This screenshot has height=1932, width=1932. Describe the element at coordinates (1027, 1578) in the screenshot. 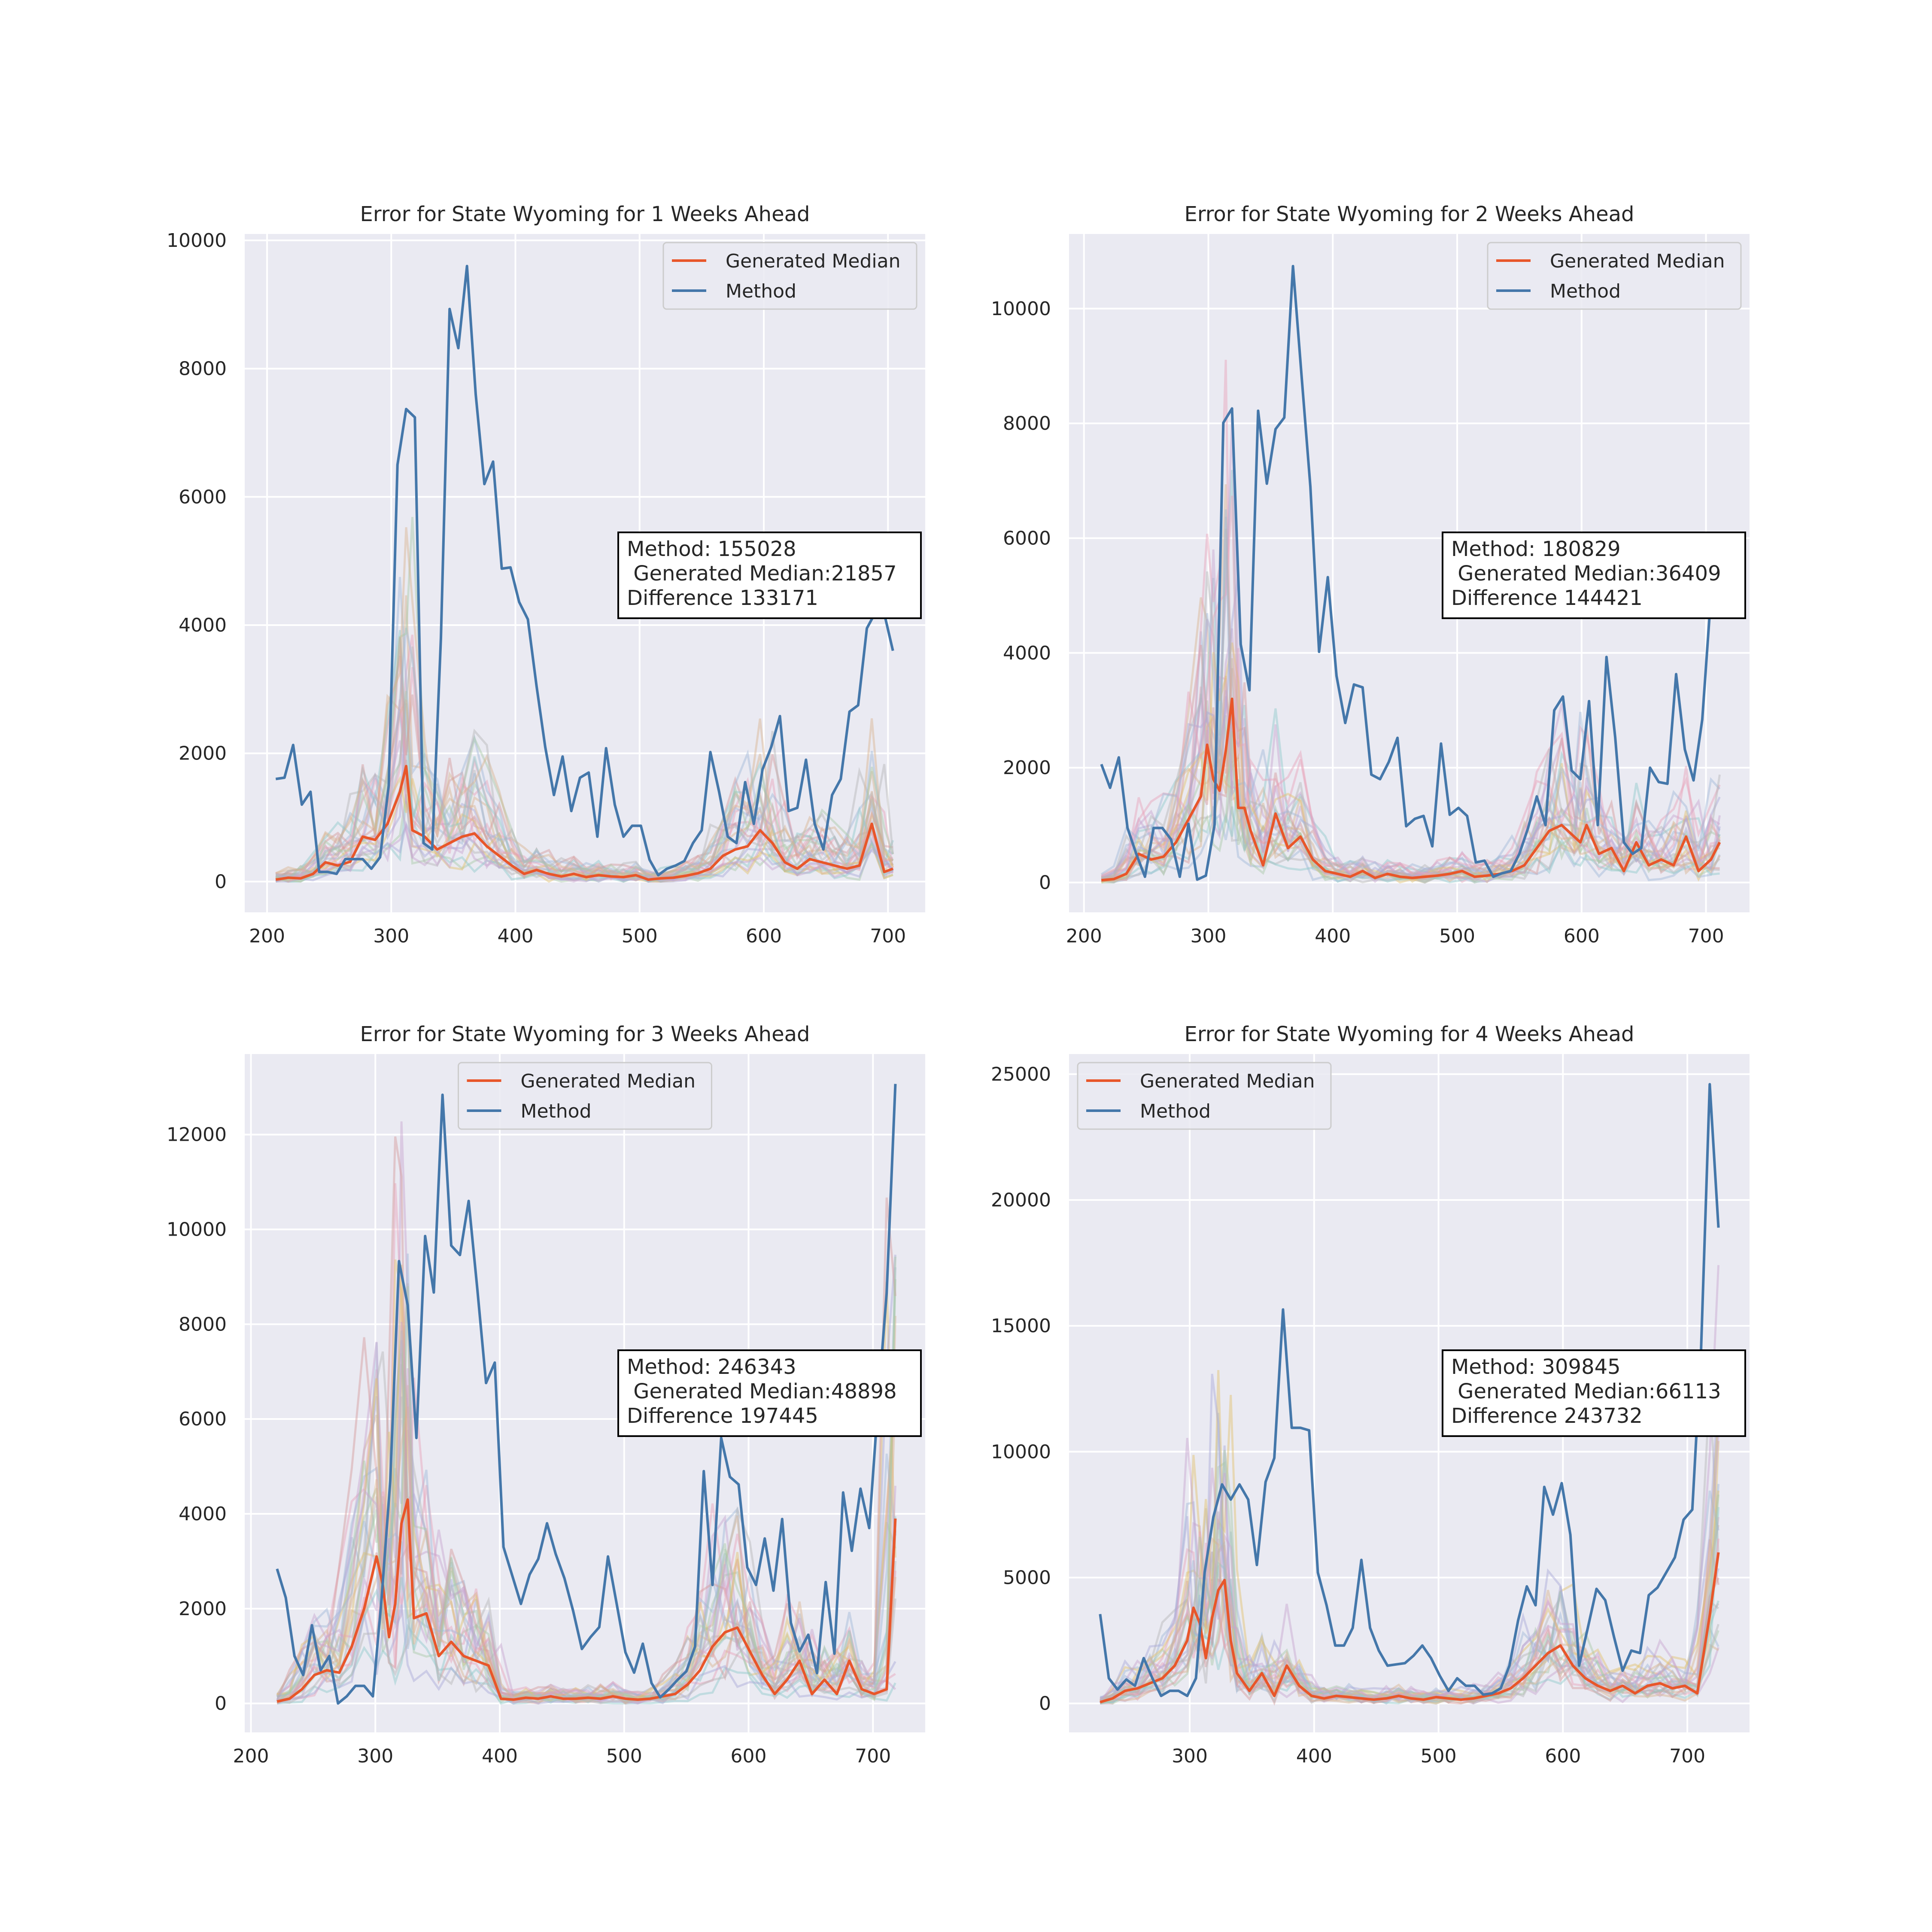

I see `y-tick-label: 5000` at that location.